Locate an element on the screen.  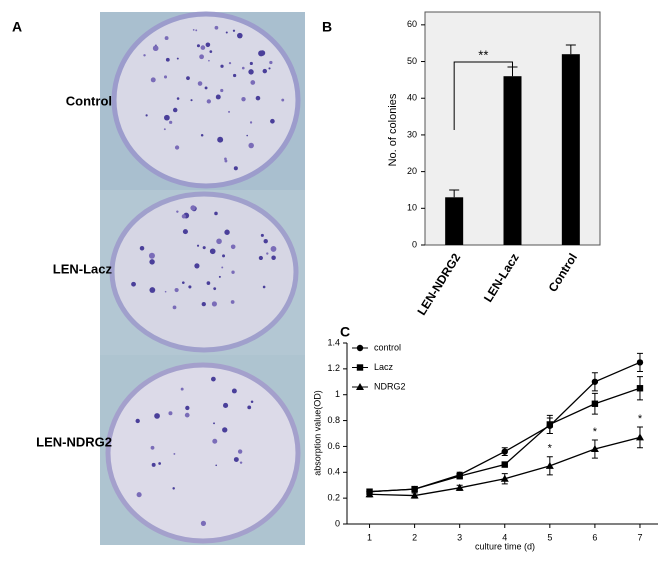
x-tick-label: LEN-NDRG2 is located at coordinates (438, 284).